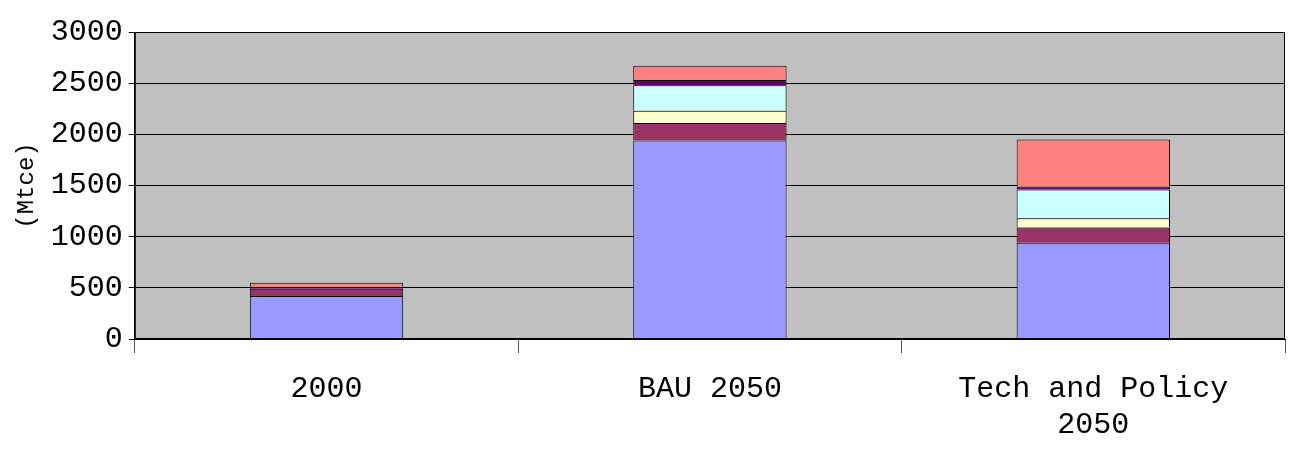 The height and width of the screenshot is (469, 1303). What do you see at coordinates (1093, 406) in the screenshot?
I see `x-tick-label: Tech and Policy 2050` at bounding box center [1093, 406].